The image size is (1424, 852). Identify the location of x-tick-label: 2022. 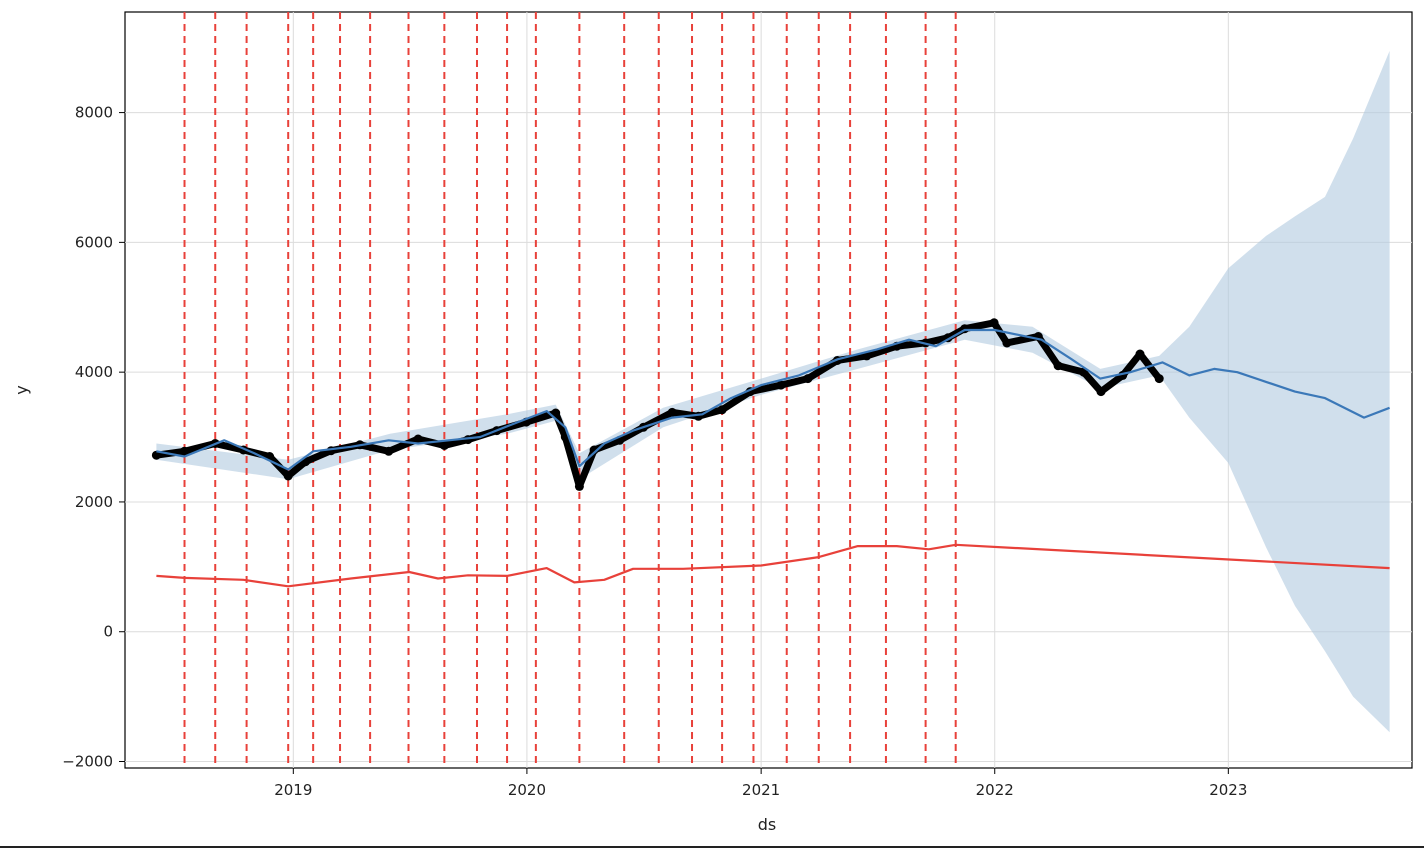
(995, 790).